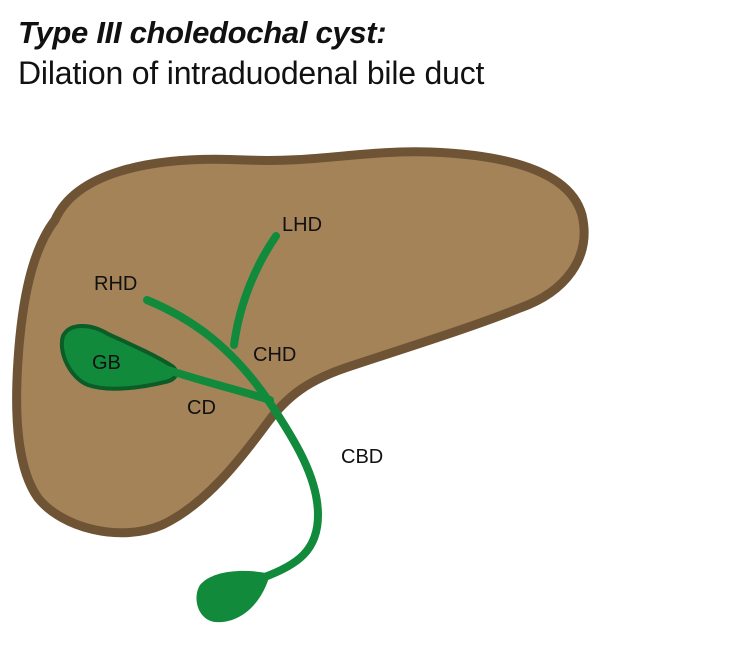  What do you see at coordinates (302, 225) in the screenshot?
I see `label-lhd: LHD` at bounding box center [302, 225].